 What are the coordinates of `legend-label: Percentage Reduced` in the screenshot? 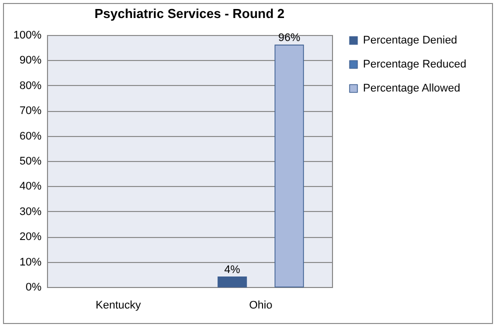 It's located at (414, 64).